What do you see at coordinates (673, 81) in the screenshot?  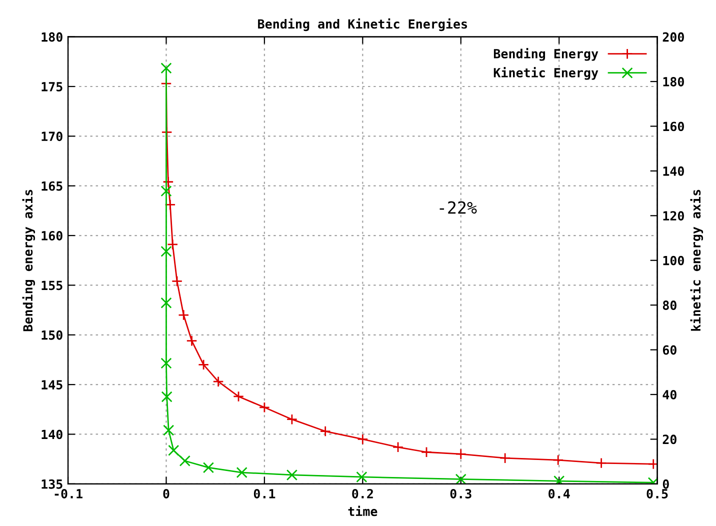 I see `y2-tick-label: 180` at bounding box center [673, 81].